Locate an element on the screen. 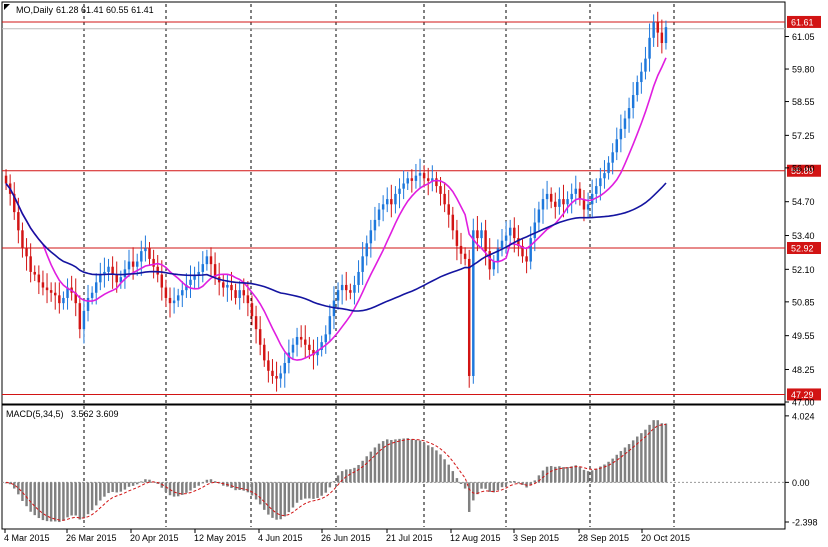  price-tick-label: 50.85 is located at coordinates (803, 302).